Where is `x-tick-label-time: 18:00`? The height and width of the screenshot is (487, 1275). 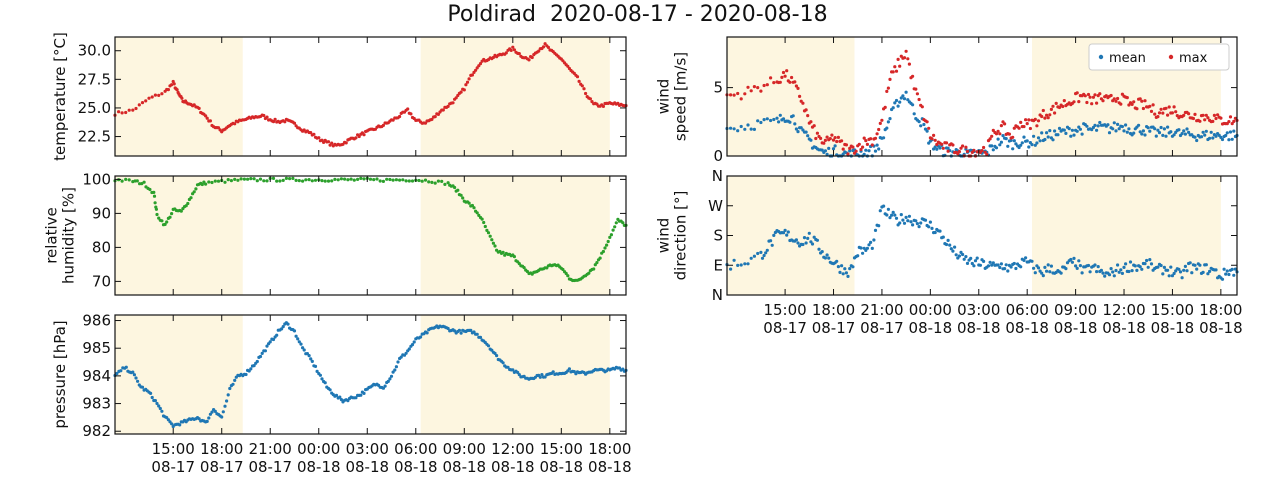
x-tick-label-time: 18:00 is located at coordinates (221, 449).